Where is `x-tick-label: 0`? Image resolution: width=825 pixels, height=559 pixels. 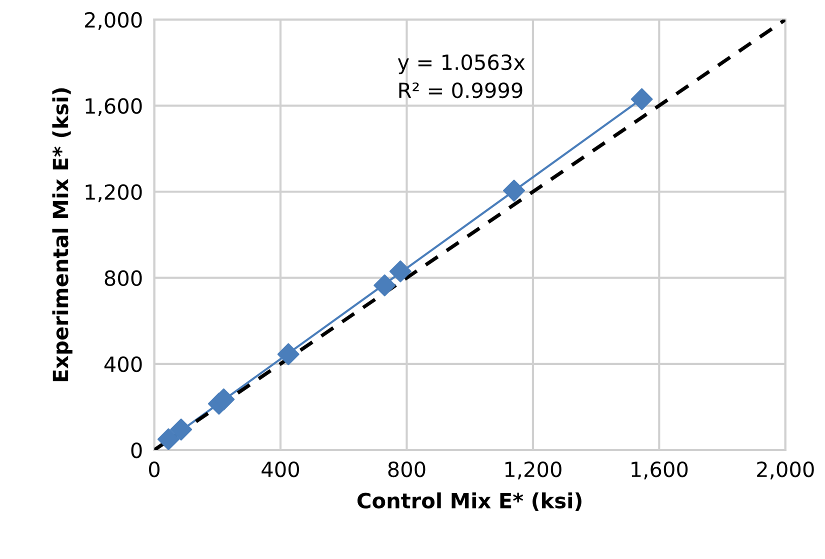 x-tick-label: 0 is located at coordinates (154, 469).